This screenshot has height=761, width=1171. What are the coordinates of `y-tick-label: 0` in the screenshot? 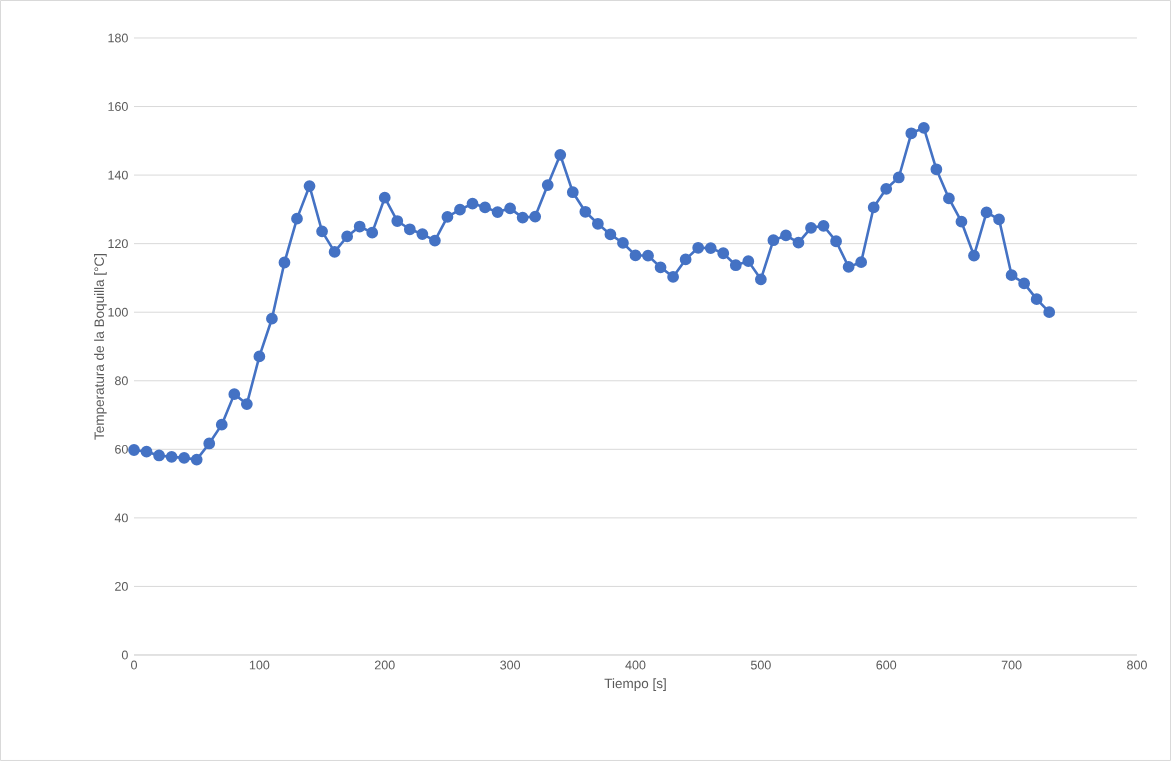 It's located at (124, 655).